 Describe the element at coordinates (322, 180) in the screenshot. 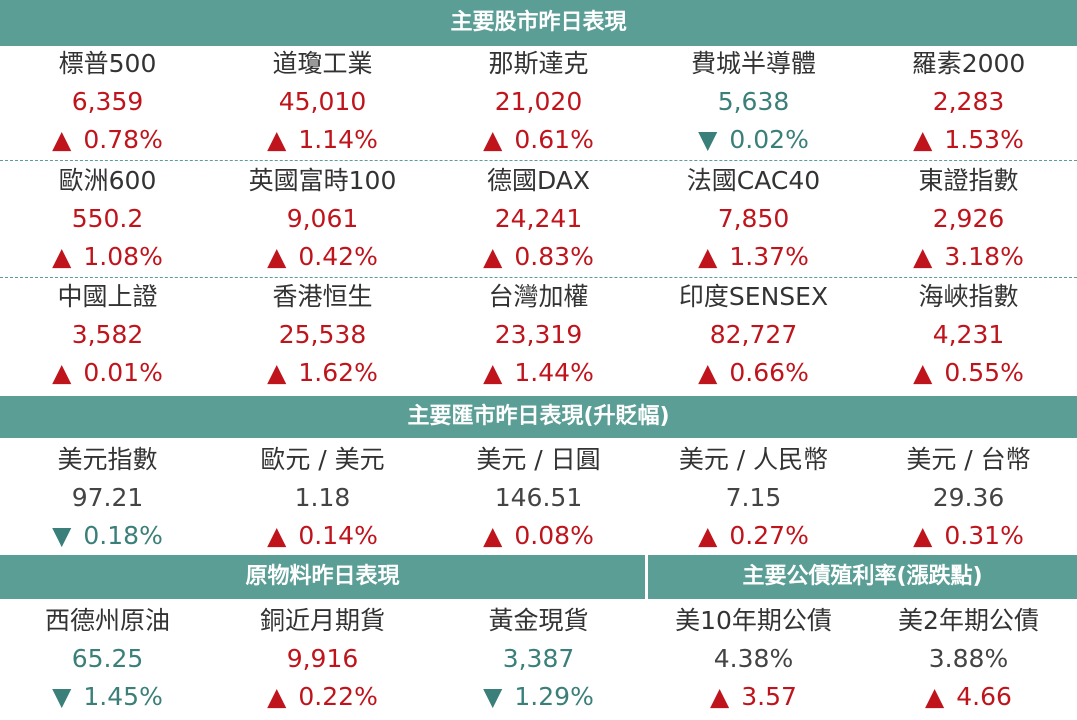

I see `stocks-name: 英國富時100` at that location.